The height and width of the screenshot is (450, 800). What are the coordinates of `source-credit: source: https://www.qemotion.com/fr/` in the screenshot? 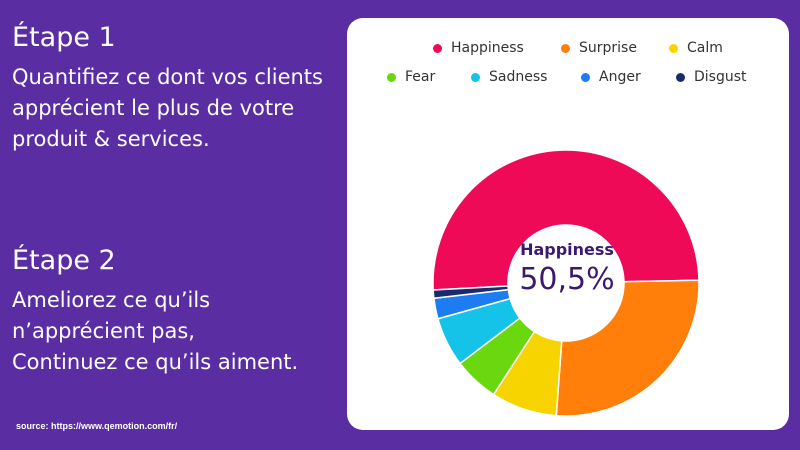 It's located at (97, 426).